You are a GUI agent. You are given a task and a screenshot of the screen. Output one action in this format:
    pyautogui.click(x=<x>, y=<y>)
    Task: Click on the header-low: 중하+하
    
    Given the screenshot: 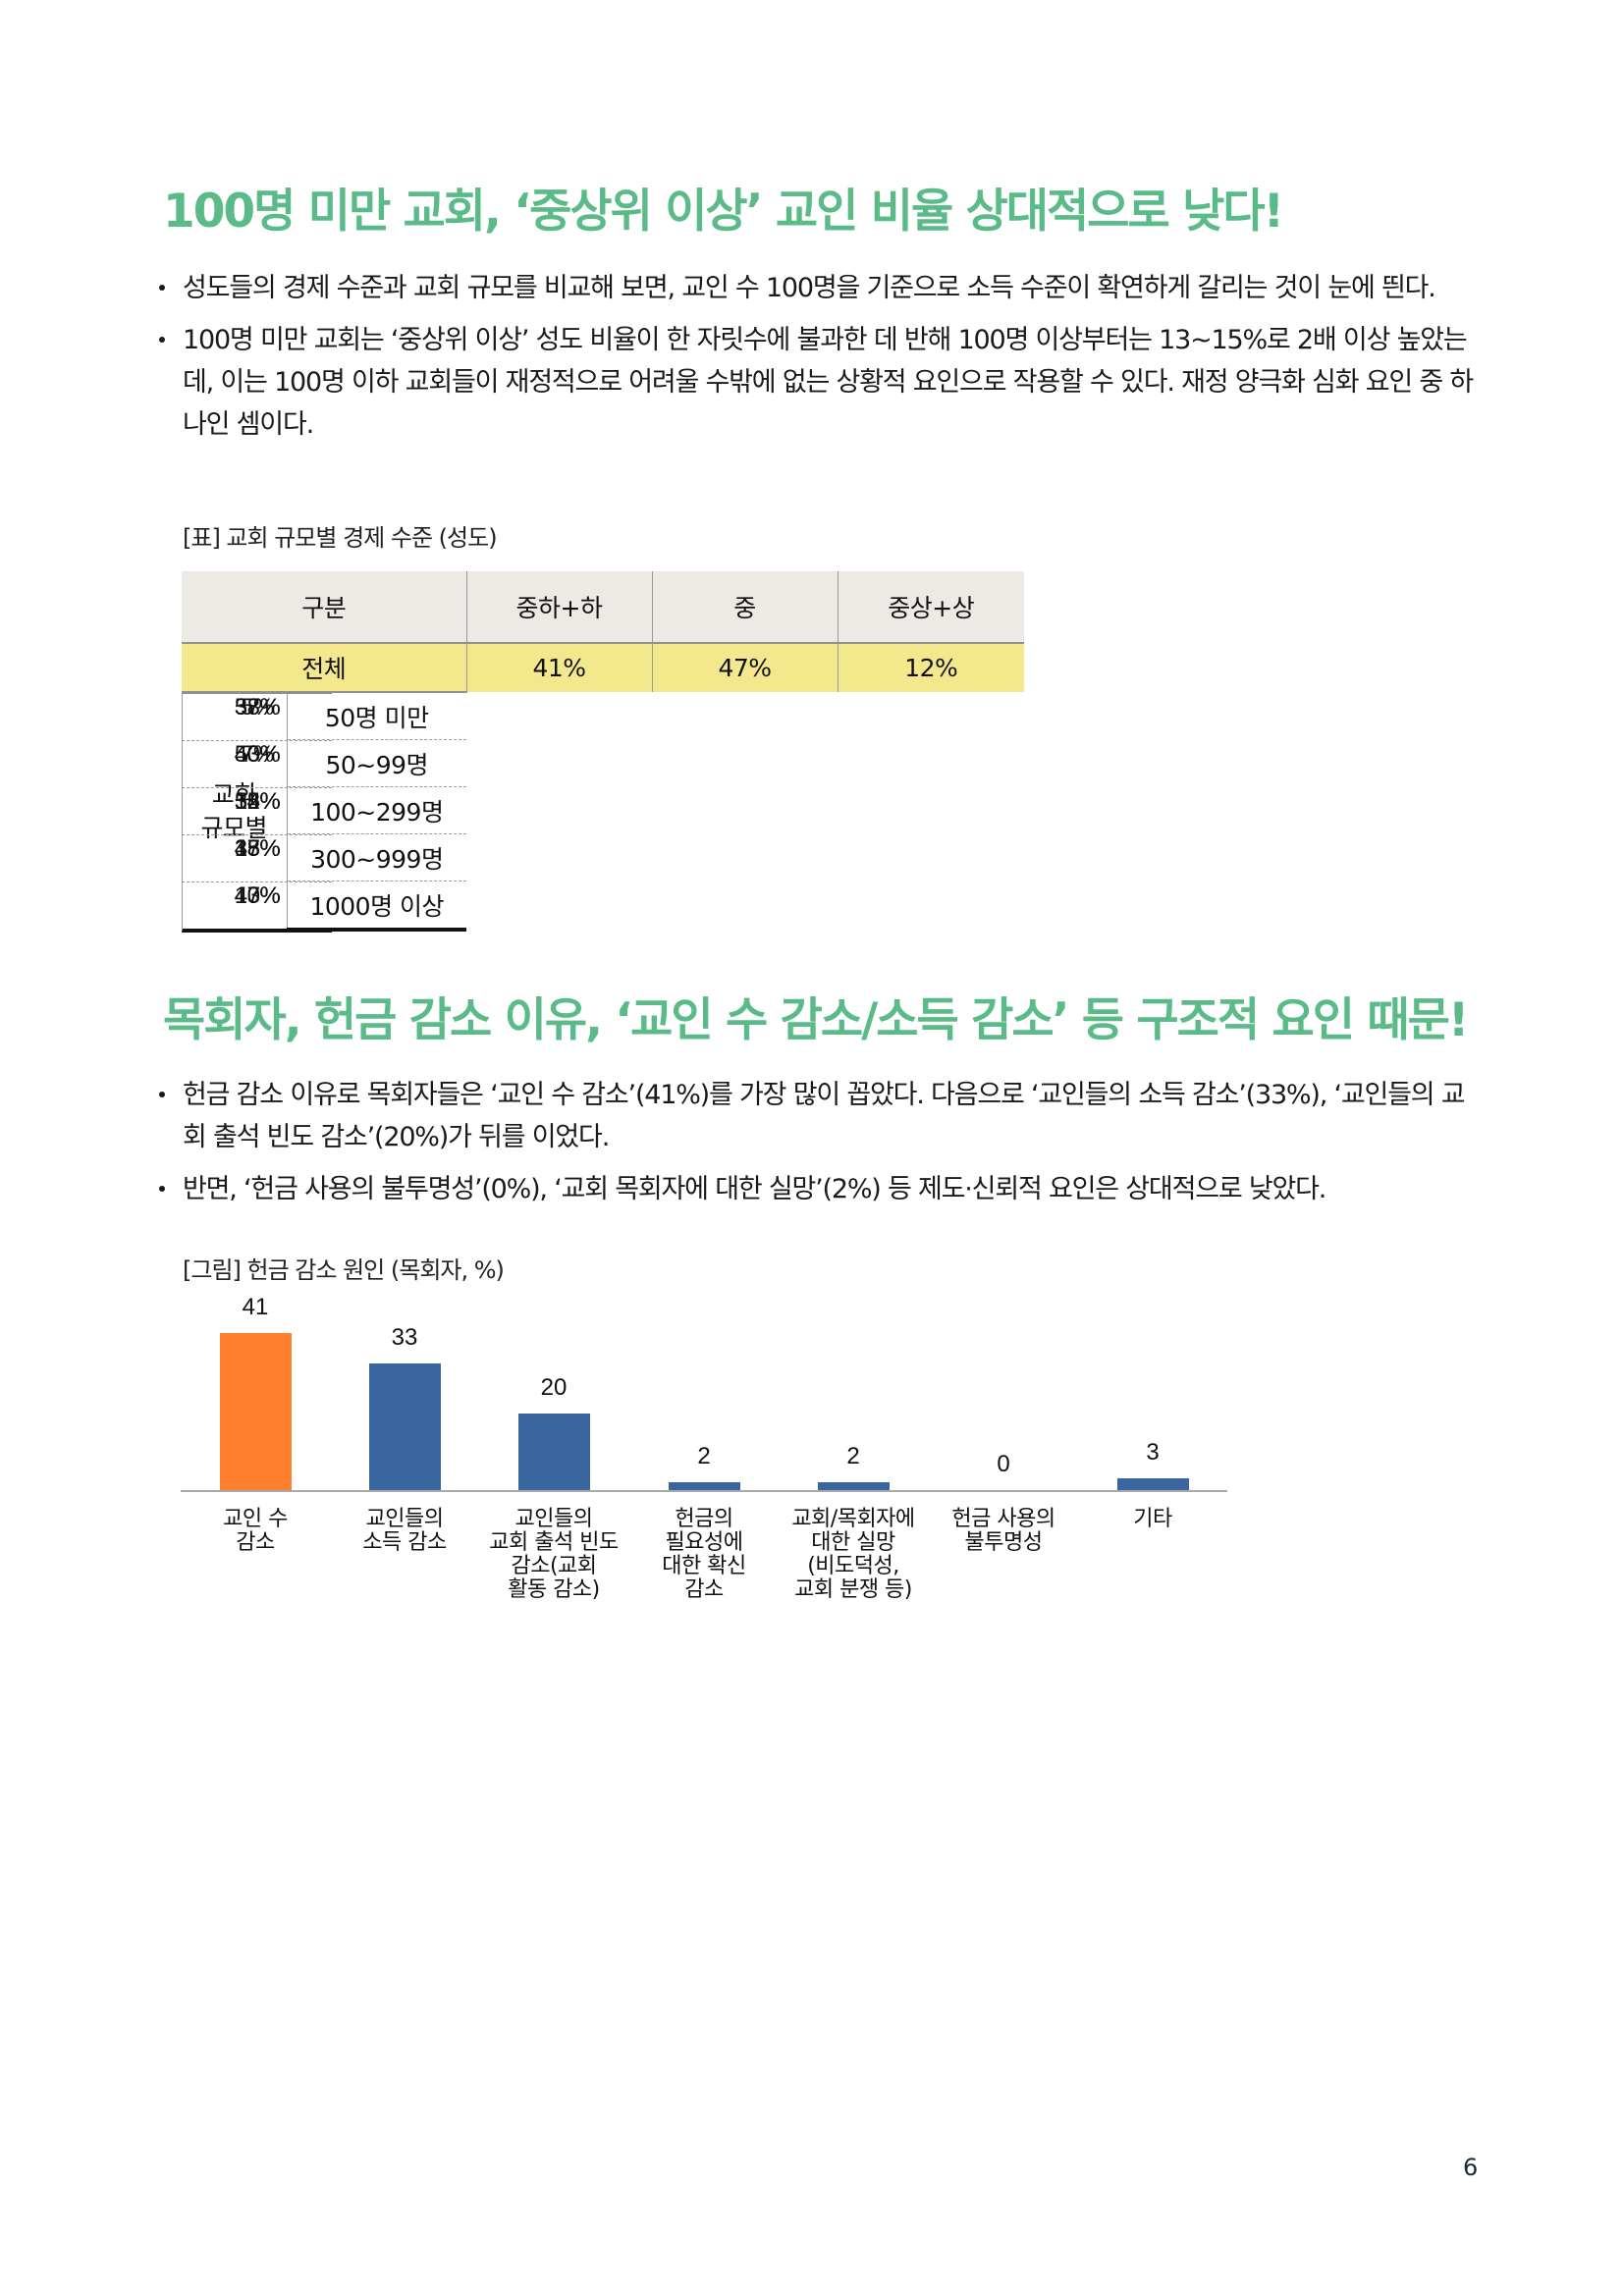 What is the action you would take?
    pyautogui.click(x=559, y=607)
    